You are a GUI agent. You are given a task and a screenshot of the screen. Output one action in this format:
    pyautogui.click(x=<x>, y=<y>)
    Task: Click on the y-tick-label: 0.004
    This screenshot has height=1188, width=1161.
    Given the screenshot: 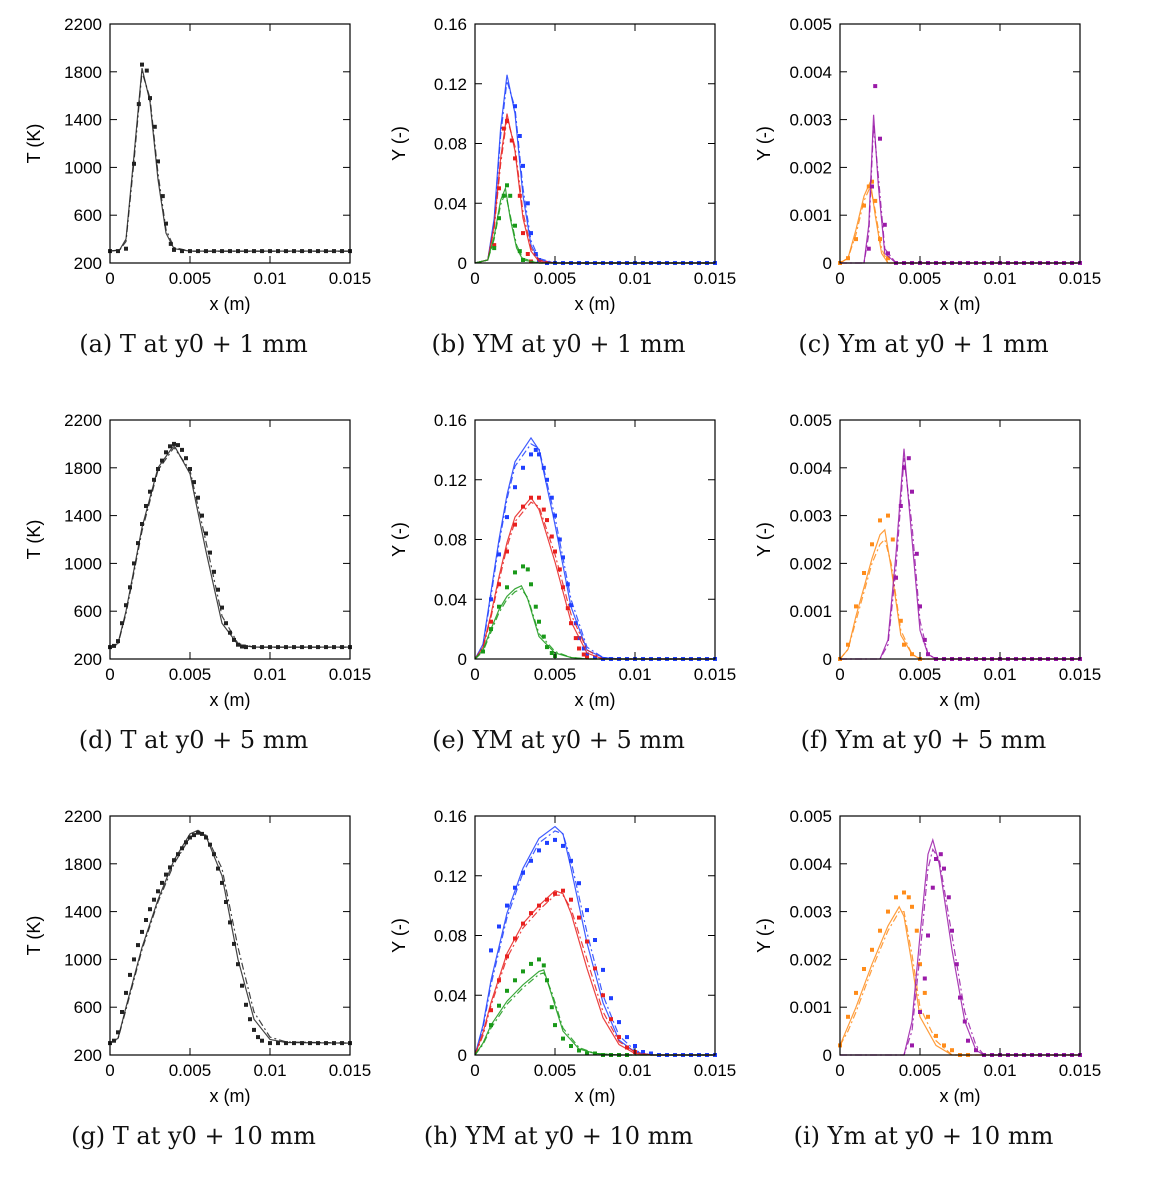 What is the action you would take?
    pyautogui.click(x=810, y=864)
    